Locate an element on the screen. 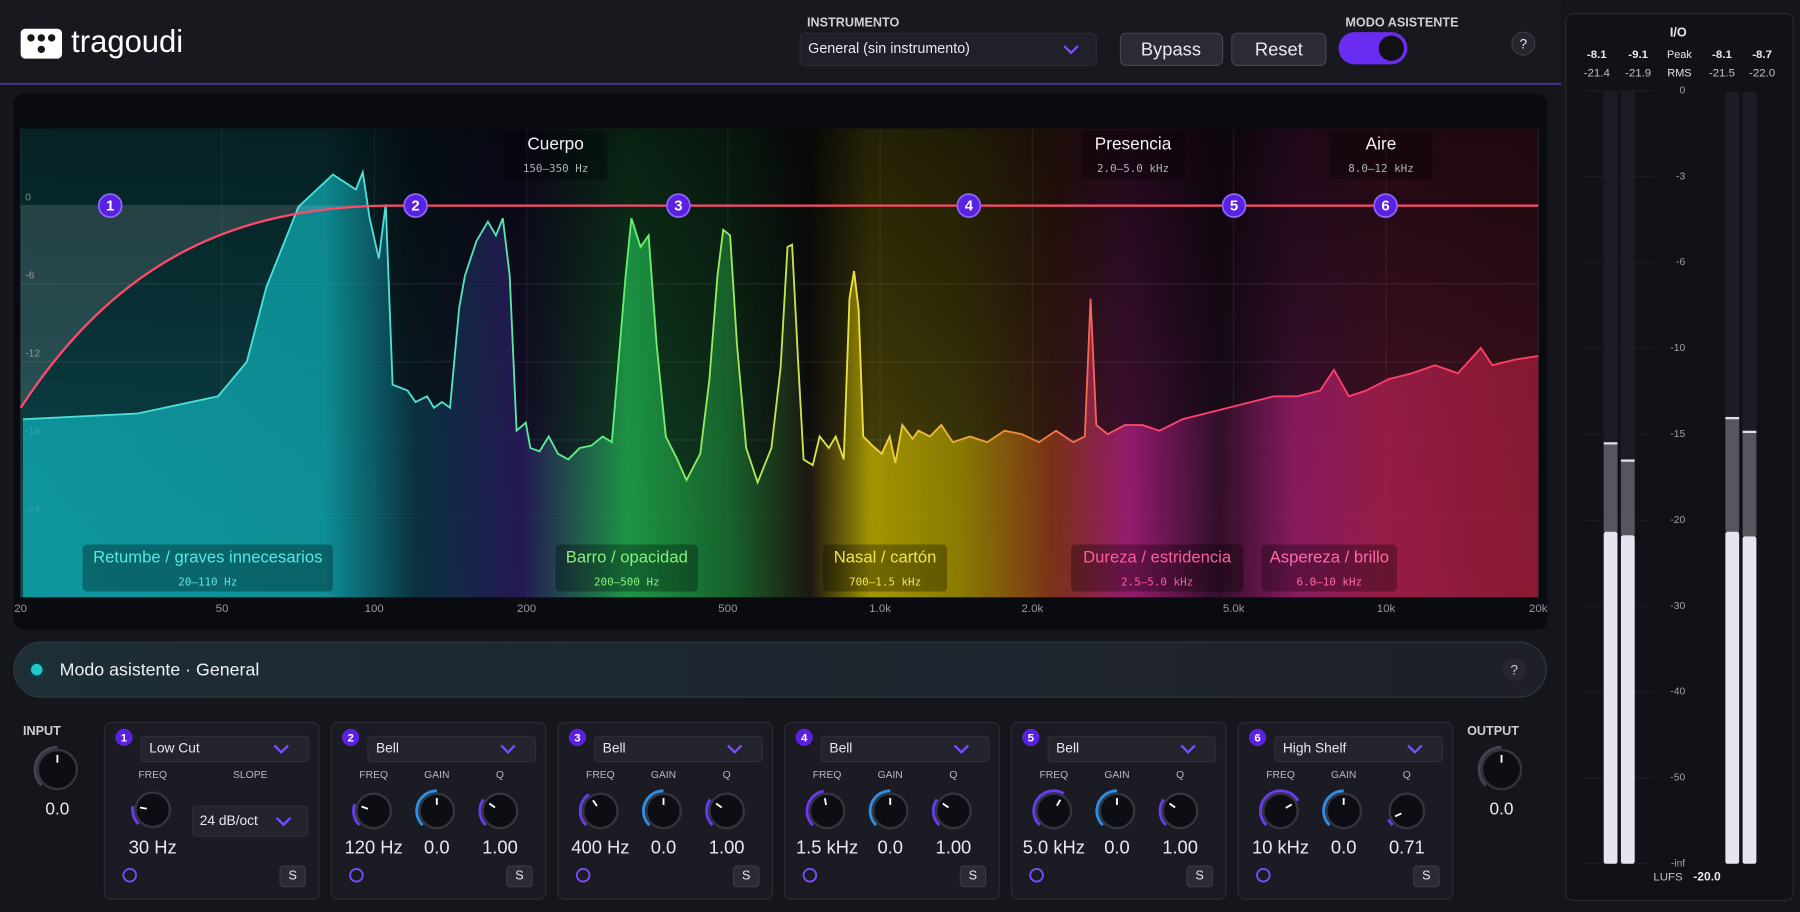 The width and height of the screenshot is (1800, 912). meter-label: LUFS is located at coordinates (1668, 878).